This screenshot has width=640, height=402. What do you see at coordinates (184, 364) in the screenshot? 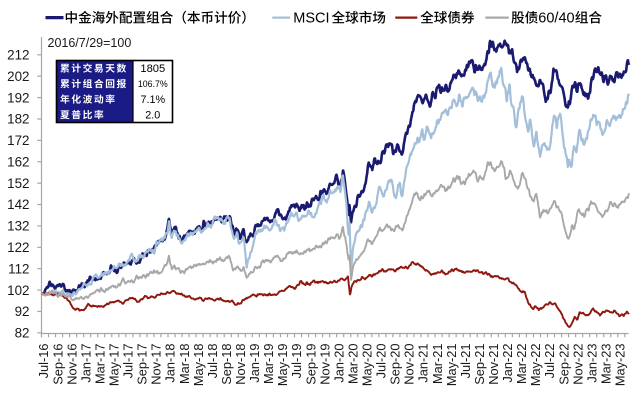
I see `svg-text: Mar-18` at bounding box center [184, 364].